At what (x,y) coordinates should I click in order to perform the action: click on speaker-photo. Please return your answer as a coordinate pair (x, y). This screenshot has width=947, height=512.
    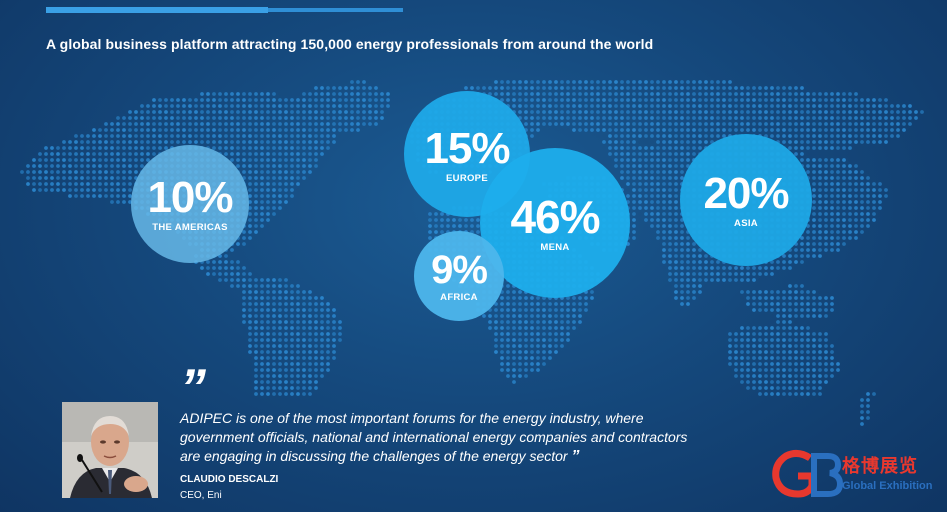
    Looking at the image, I should click on (110, 450).